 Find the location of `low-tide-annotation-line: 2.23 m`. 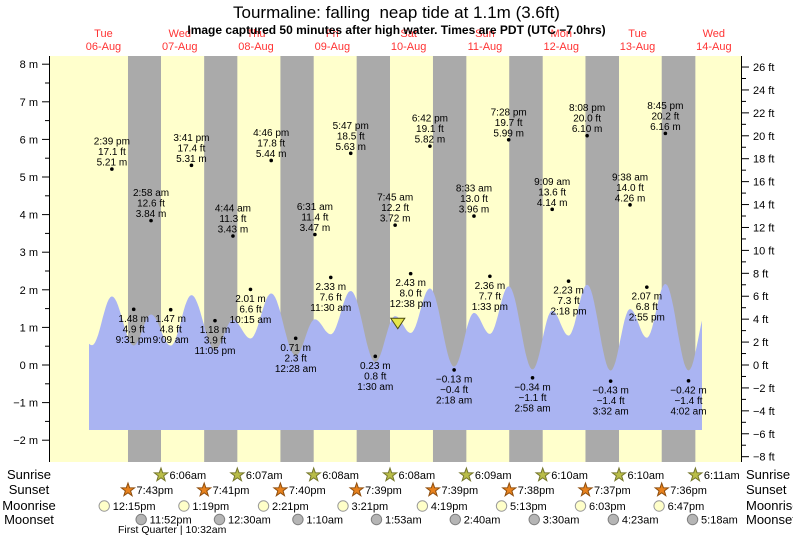

low-tide-annotation-line: 2.23 m is located at coordinates (568, 291).